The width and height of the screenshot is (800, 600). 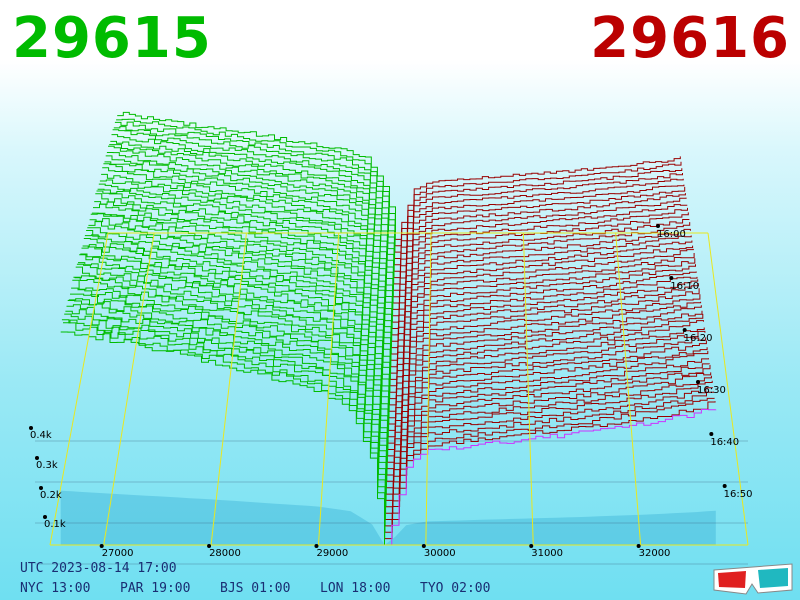 I want to click on ask-depth-fill, so click(x=550, y=527).